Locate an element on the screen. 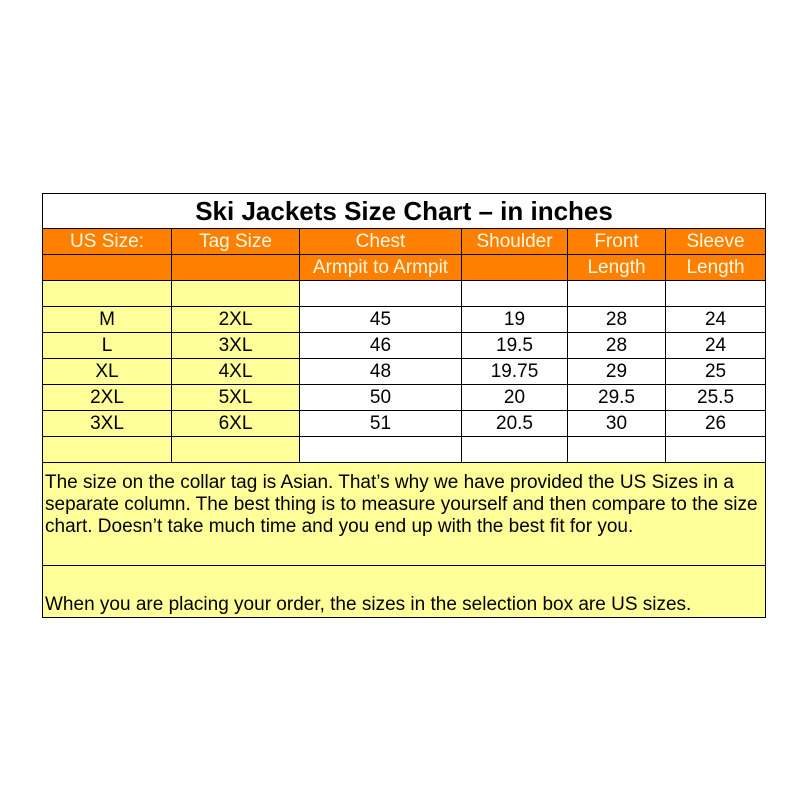 The image size is (800, 800). size-row: 3XL 6XL 51 20.5 30 26 is located at coordinates (404, 423).